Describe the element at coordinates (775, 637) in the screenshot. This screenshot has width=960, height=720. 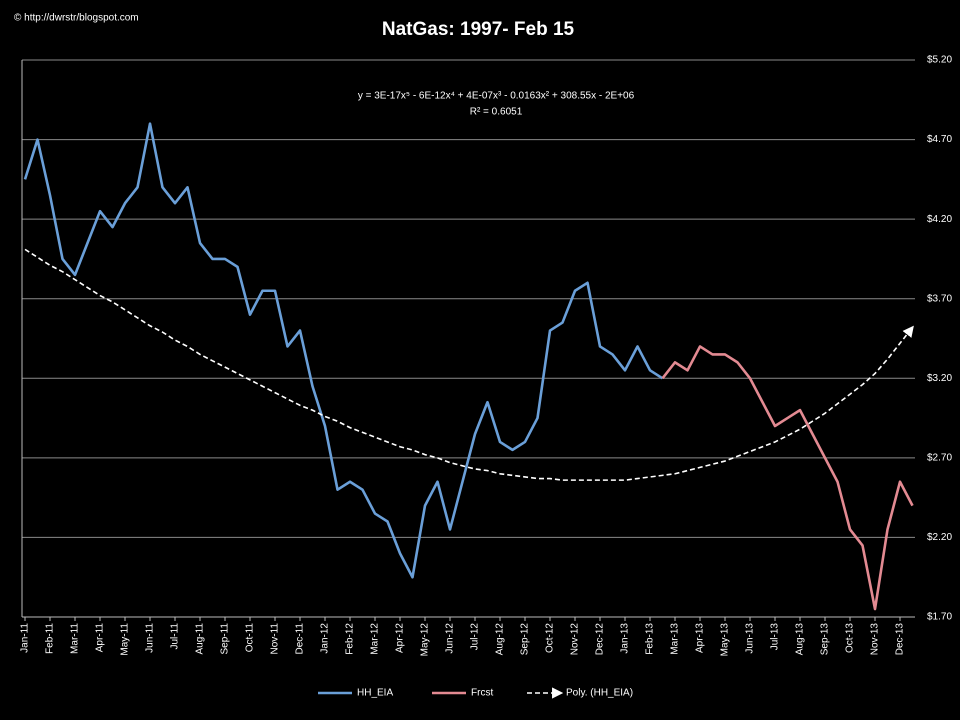
I see `x-tick-label: Jul-13` at that location.